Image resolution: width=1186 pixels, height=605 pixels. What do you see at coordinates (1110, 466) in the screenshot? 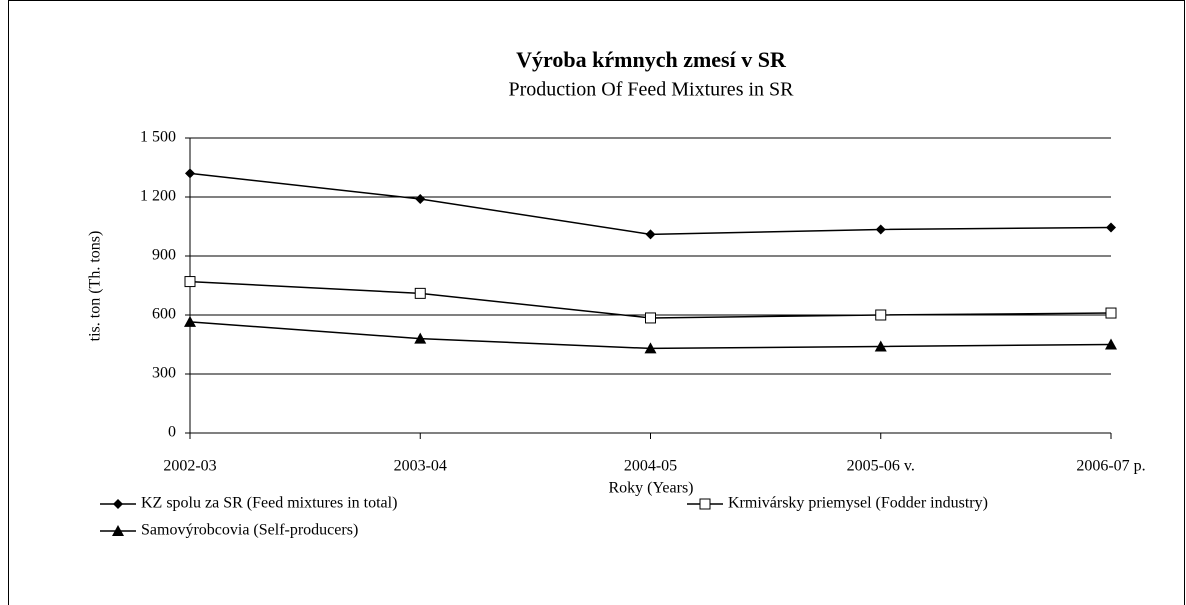
I see `x-tick-label: 2006-07 p.` at bounding box center [1110, 466].